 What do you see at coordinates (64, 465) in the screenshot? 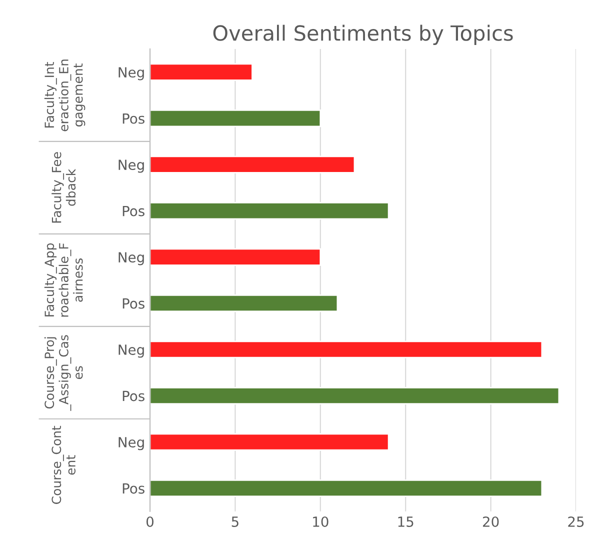
I see `text: Course_Content` at bounding box center [64, 465].